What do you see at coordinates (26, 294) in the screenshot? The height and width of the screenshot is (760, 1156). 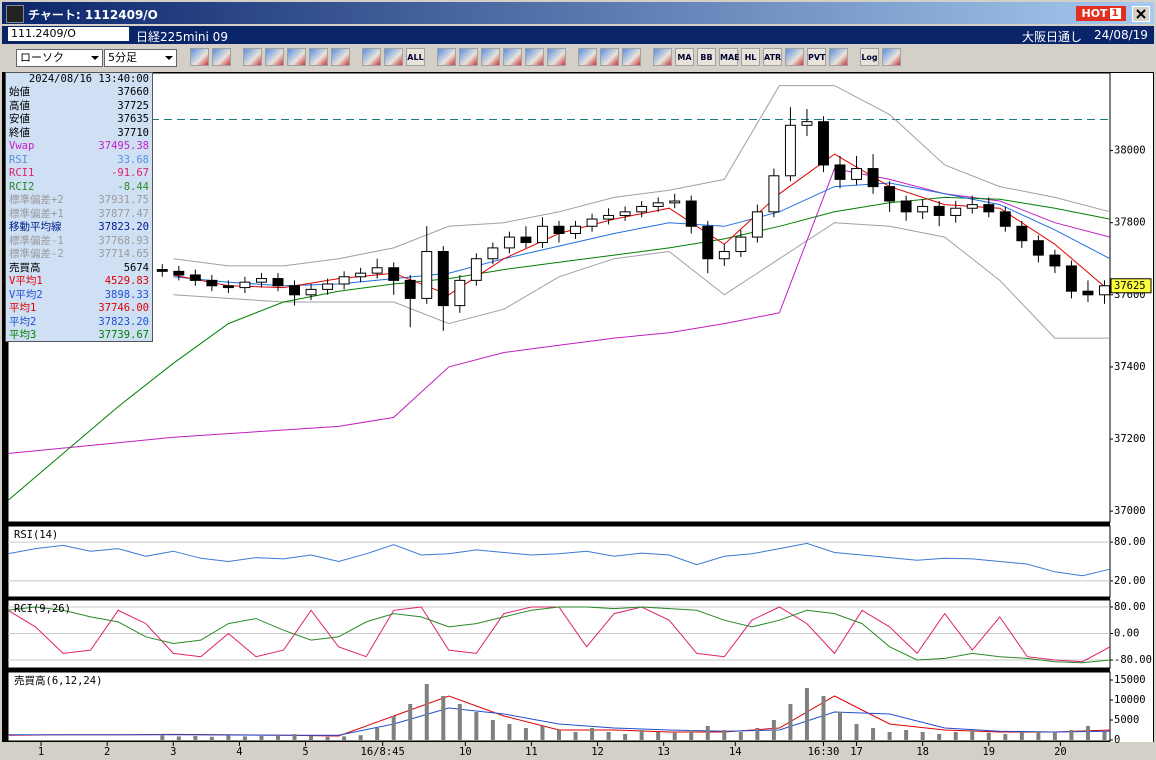 I see `info-label: V平均2` at bounding box center [26, 294].